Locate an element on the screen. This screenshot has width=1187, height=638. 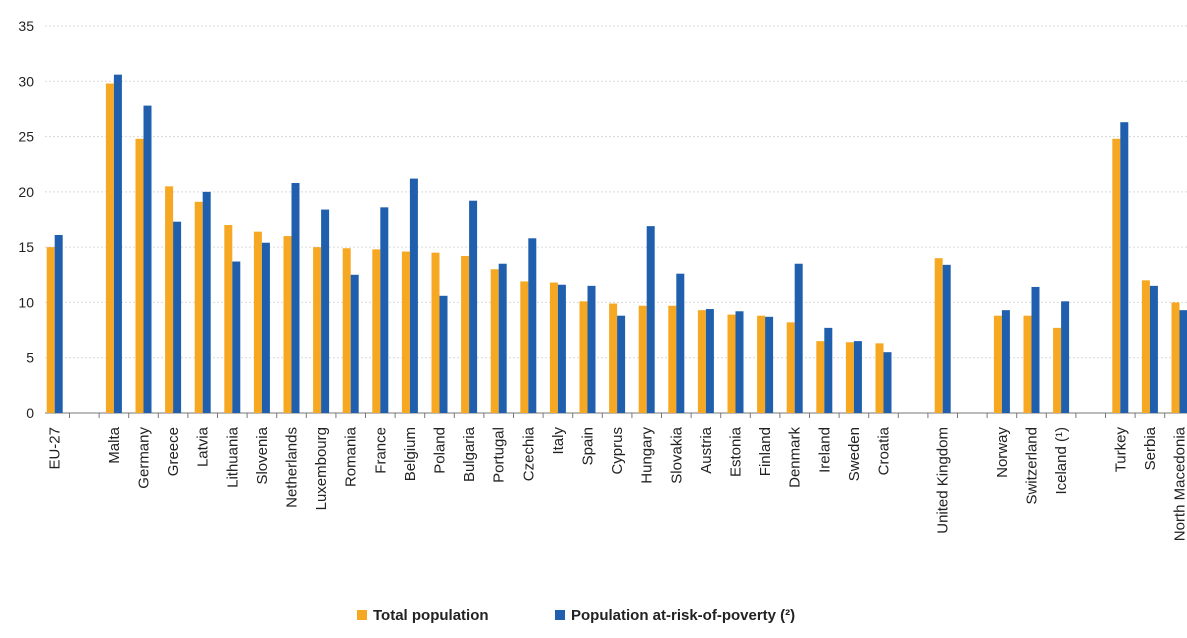
x-category-label: Turkey is located at coordinates (1120, 450).